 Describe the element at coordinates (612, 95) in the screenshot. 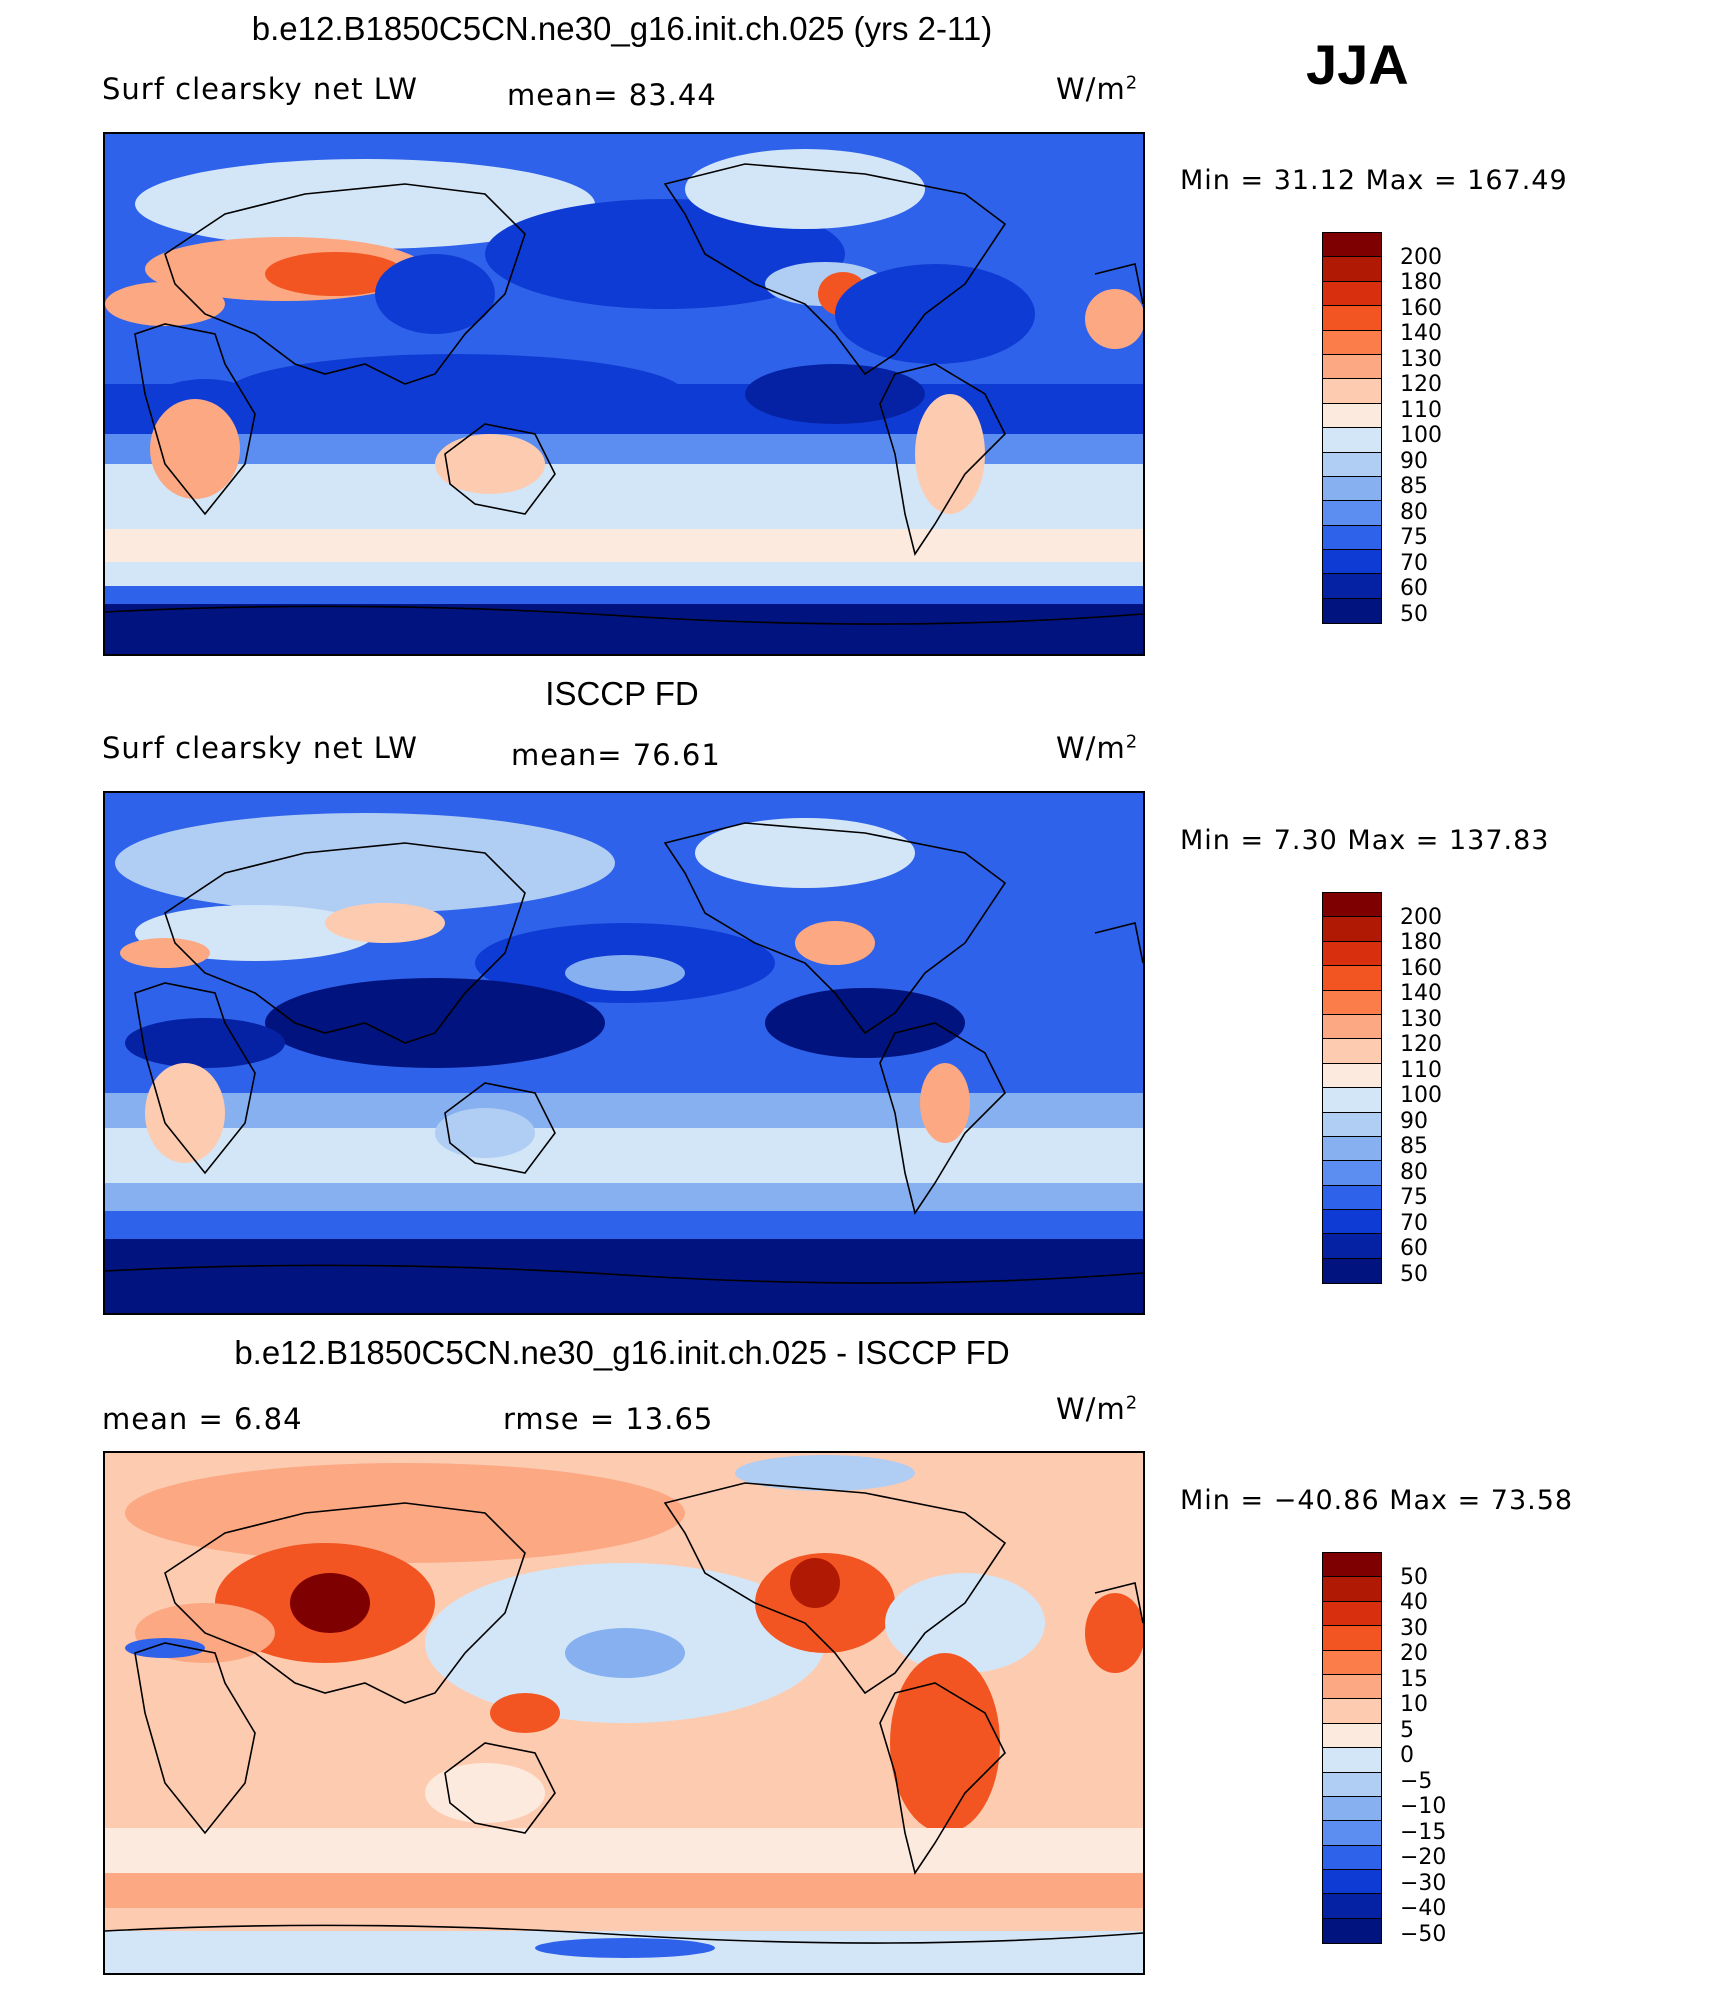

I see `panel1-mean: mean= 83.44` at that location.